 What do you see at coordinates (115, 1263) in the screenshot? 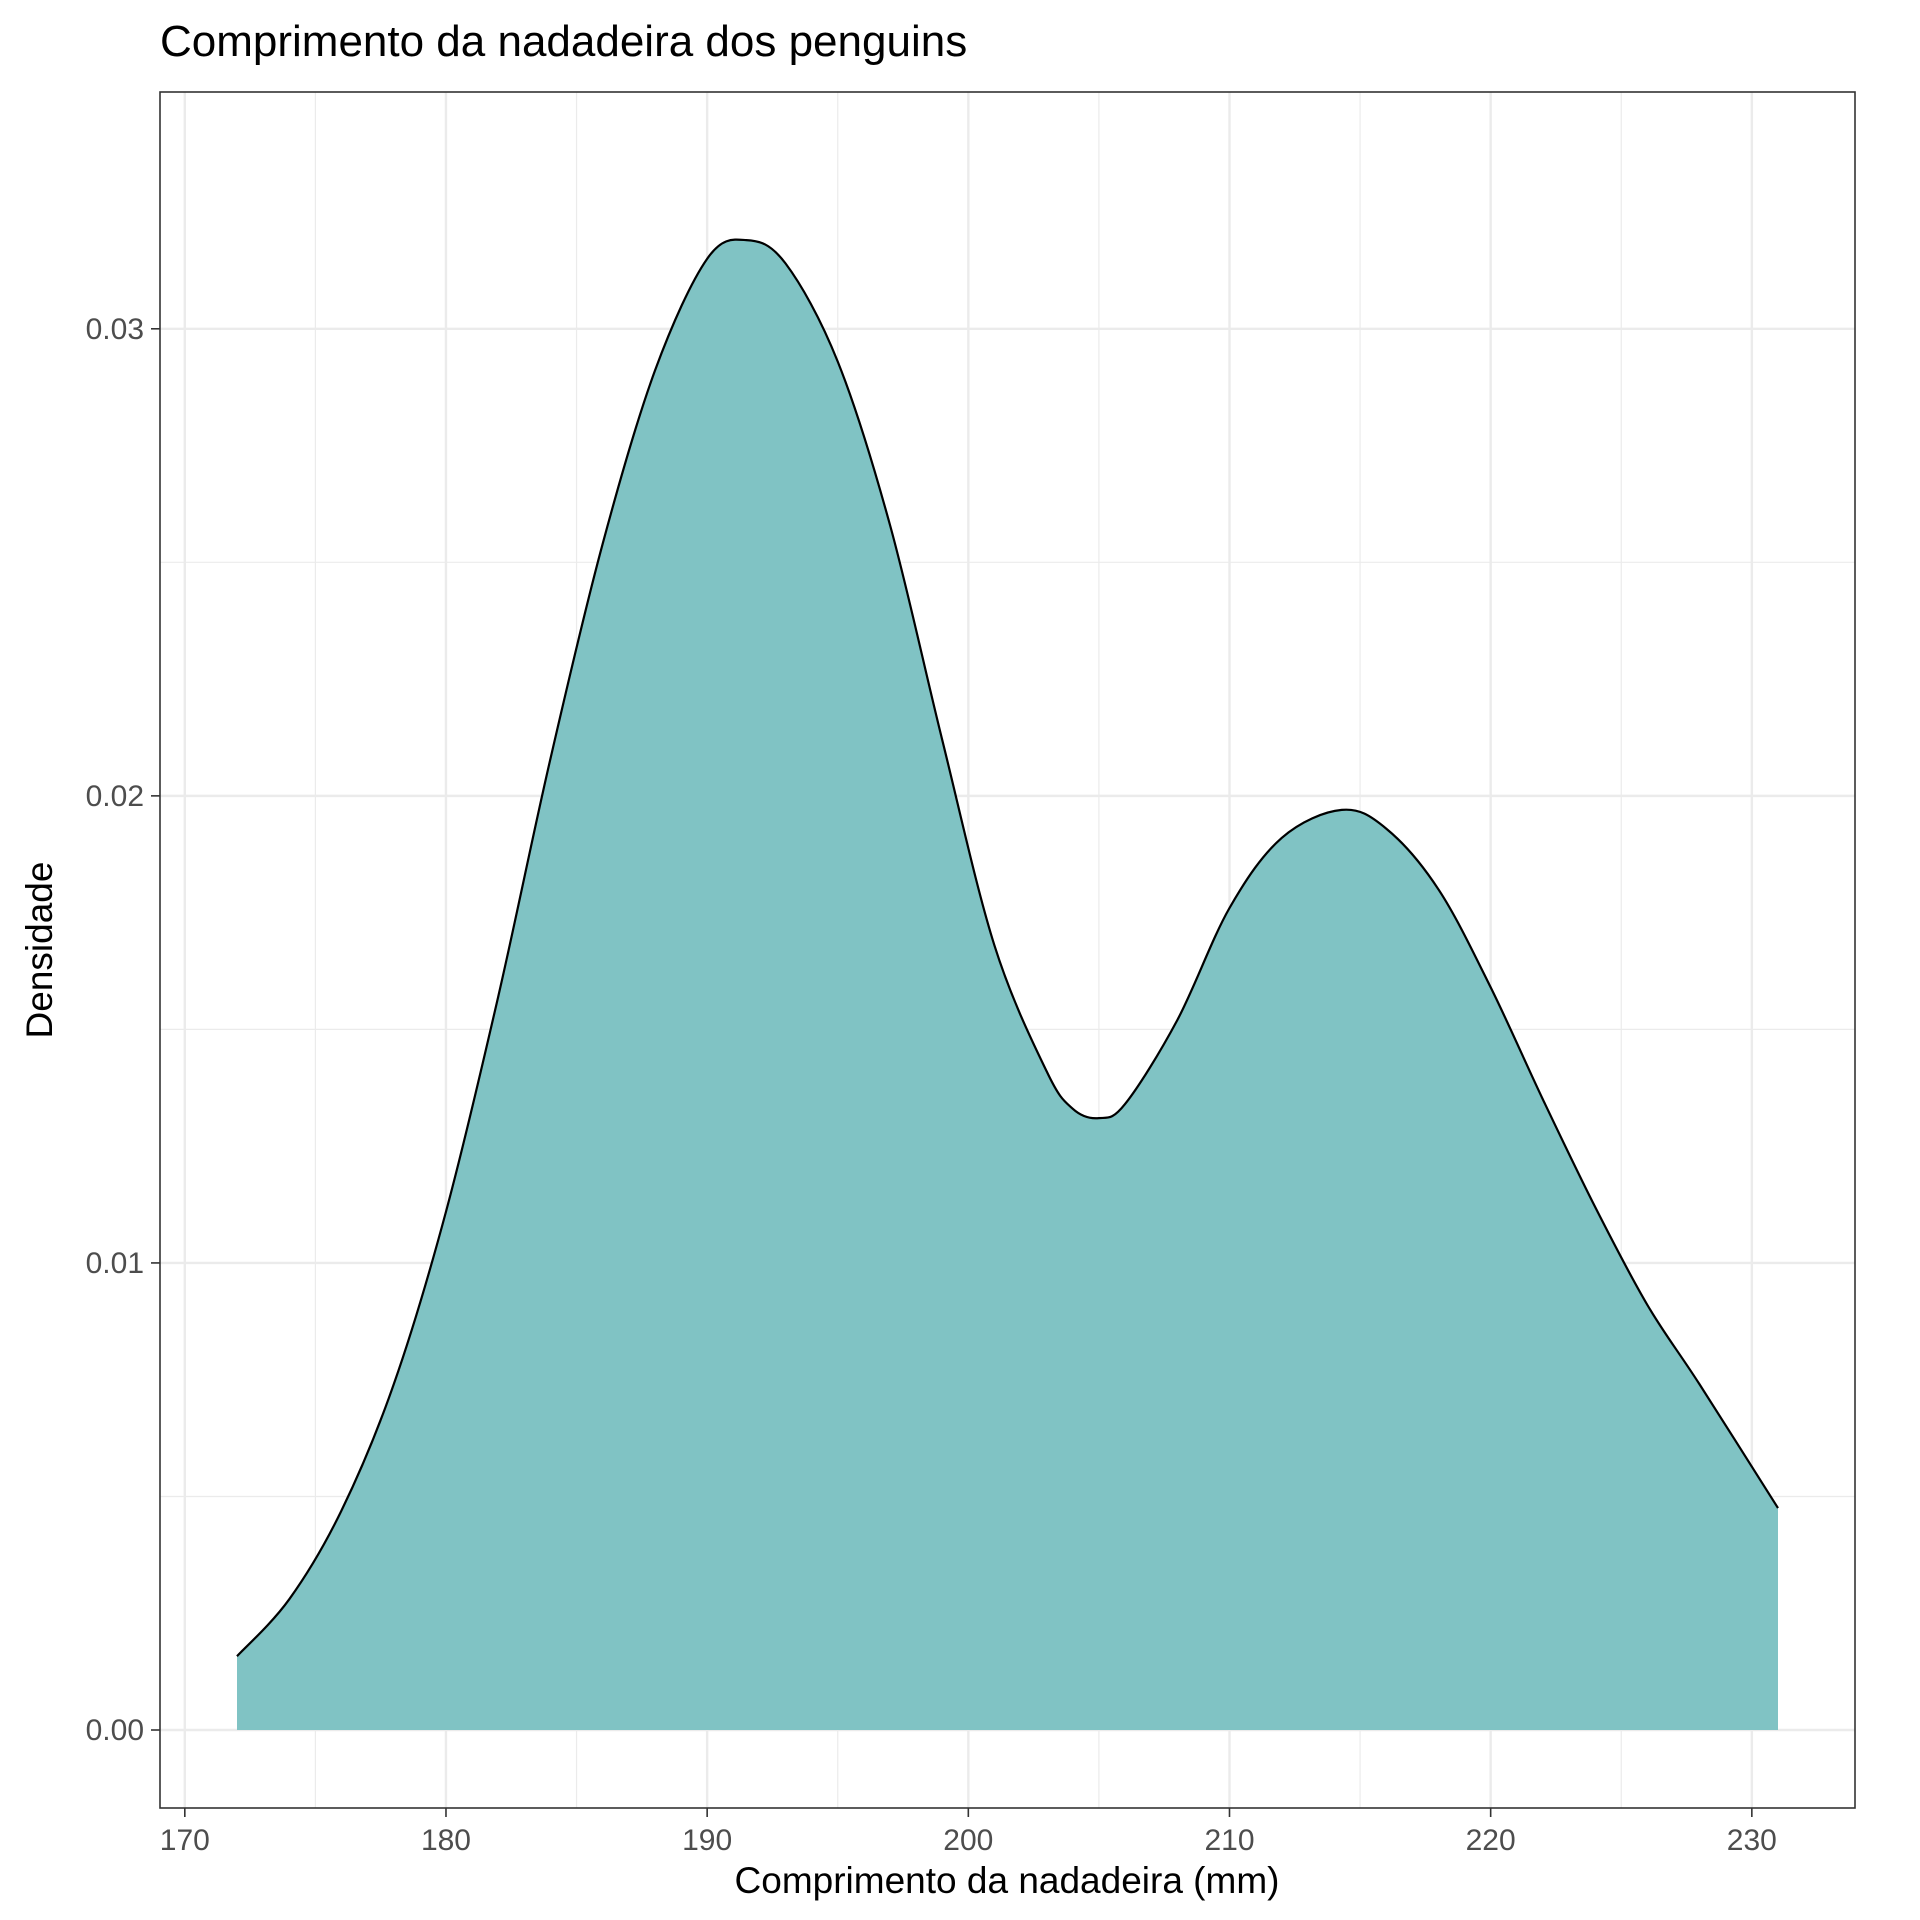
I see `y-tick-label: 0.01` at bounding box center [115, 1263].